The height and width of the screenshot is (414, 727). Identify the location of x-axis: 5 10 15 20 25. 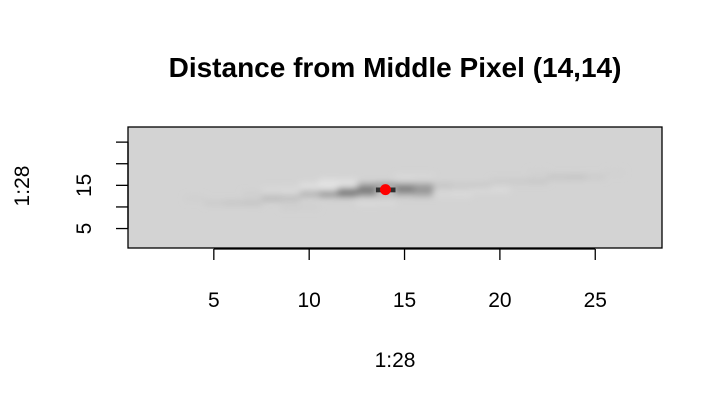
(407, 280).